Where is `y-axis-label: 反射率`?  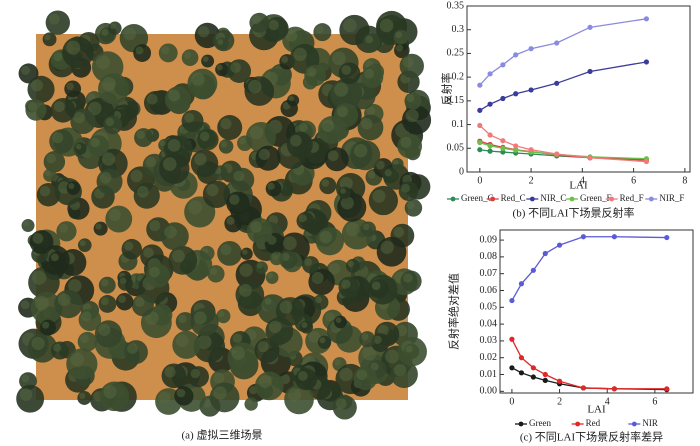
y-axis-label: 反射率 is located at coordinates (447, 89).